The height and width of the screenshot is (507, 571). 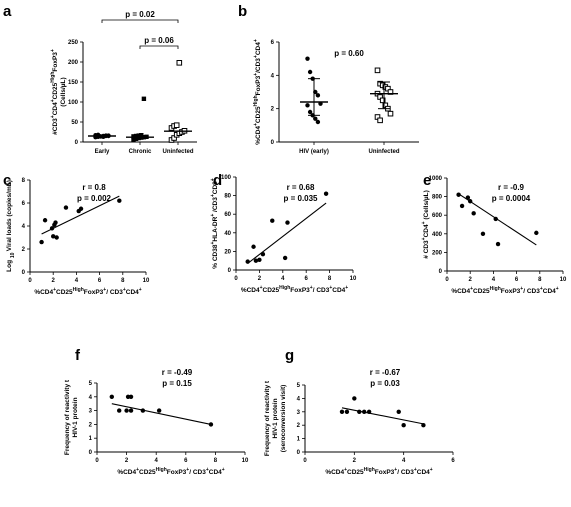 I want to click on category-label: Chronic, so click(x=140, y=152).